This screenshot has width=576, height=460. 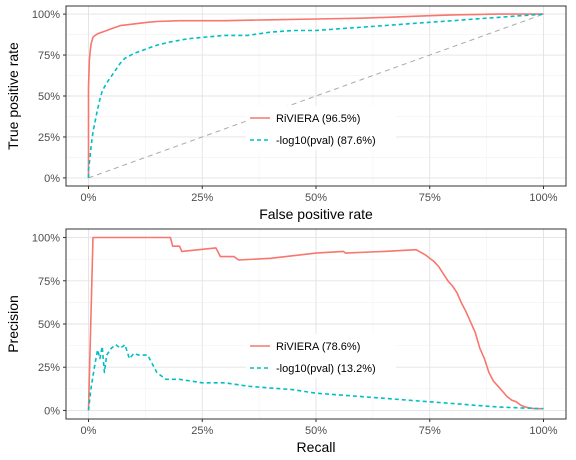 What do you see at coordinates (326, 369) in the screenshot?
I see `legend-label-1: -log10(pval) (13.2%)` at bounding box center [326, 369].